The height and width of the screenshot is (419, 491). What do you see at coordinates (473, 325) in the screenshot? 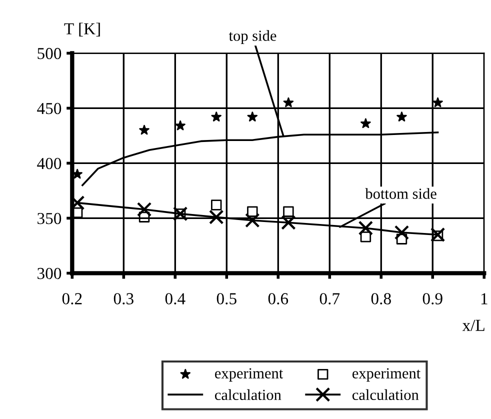
I see `x-axis-title: x/L` at bounding box center [473, 325].